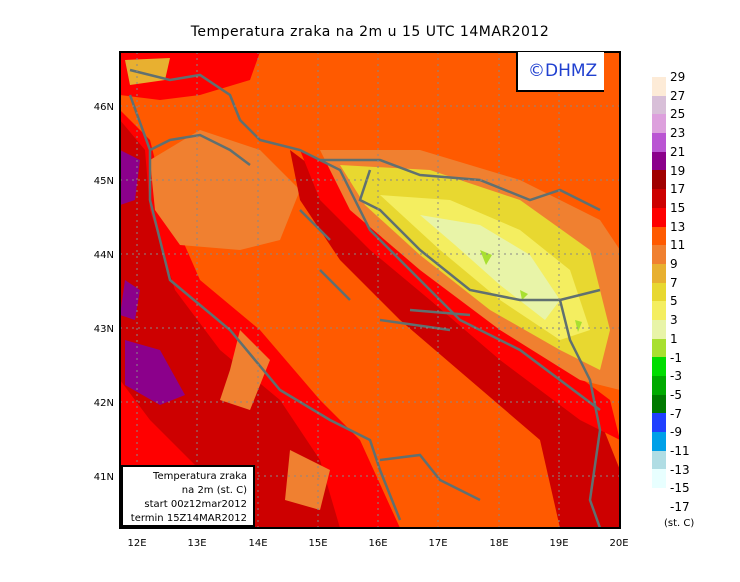 The image size is (740, 582). Describe the element at coordinates (678, 189) in the screenshot. I see `legend-label: 17` at that location.